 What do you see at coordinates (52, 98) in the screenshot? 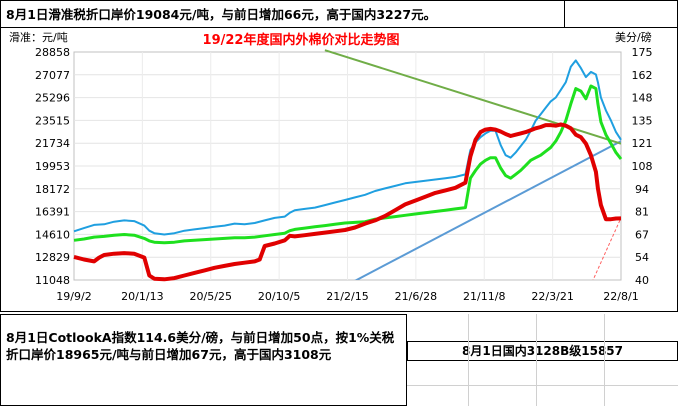
I see `y-left-tick-label: 25296` at bounding box center [52, 98].